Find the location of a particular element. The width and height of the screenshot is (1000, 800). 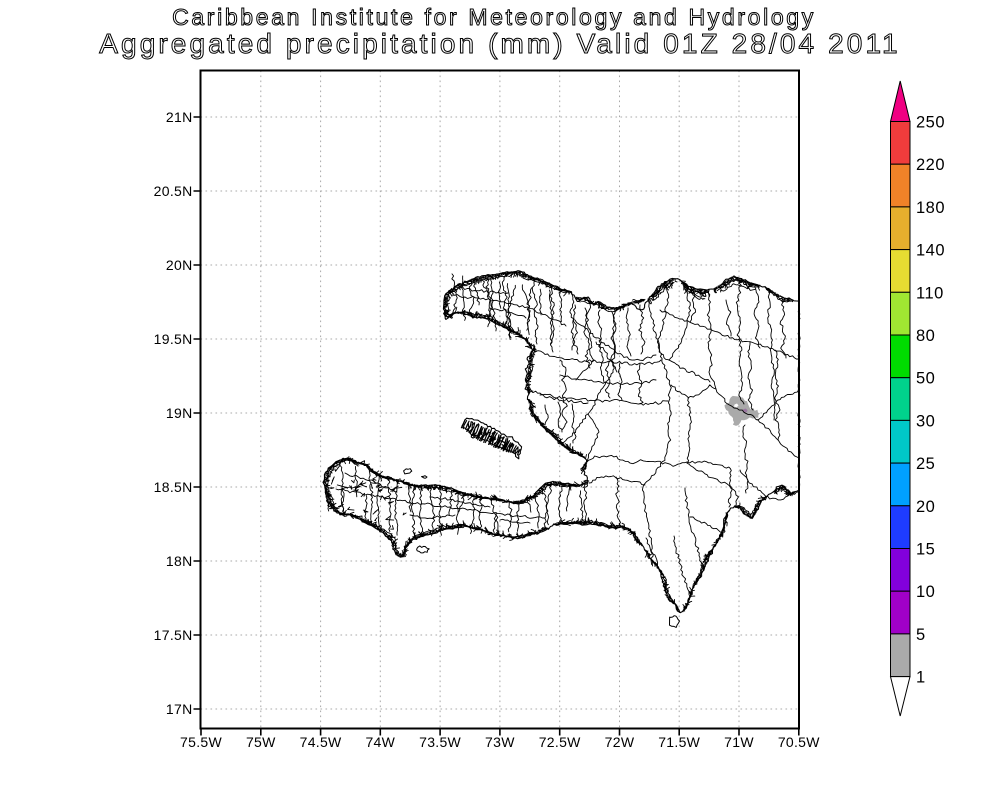

svg-text: 21N is located at coordinates (179, 117).